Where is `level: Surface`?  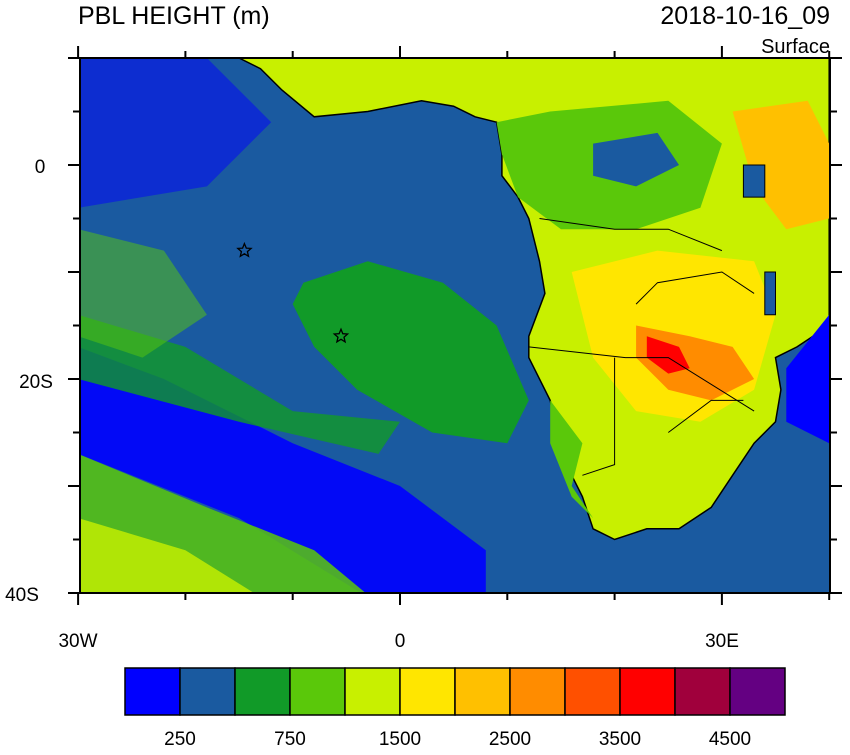 level: Surface is located at coordinates (795, 47).